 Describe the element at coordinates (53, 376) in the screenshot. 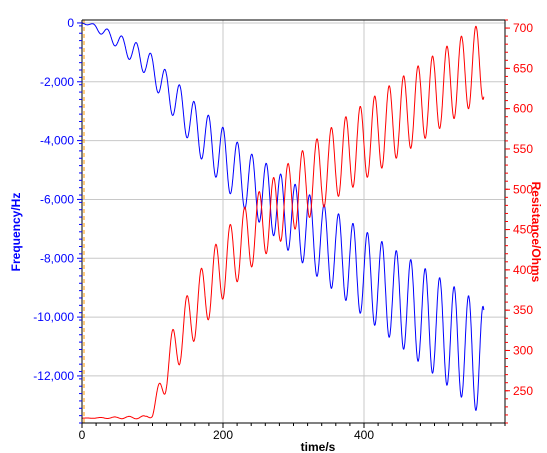

I see `left-axis-tick-label: -12,000` at that location.